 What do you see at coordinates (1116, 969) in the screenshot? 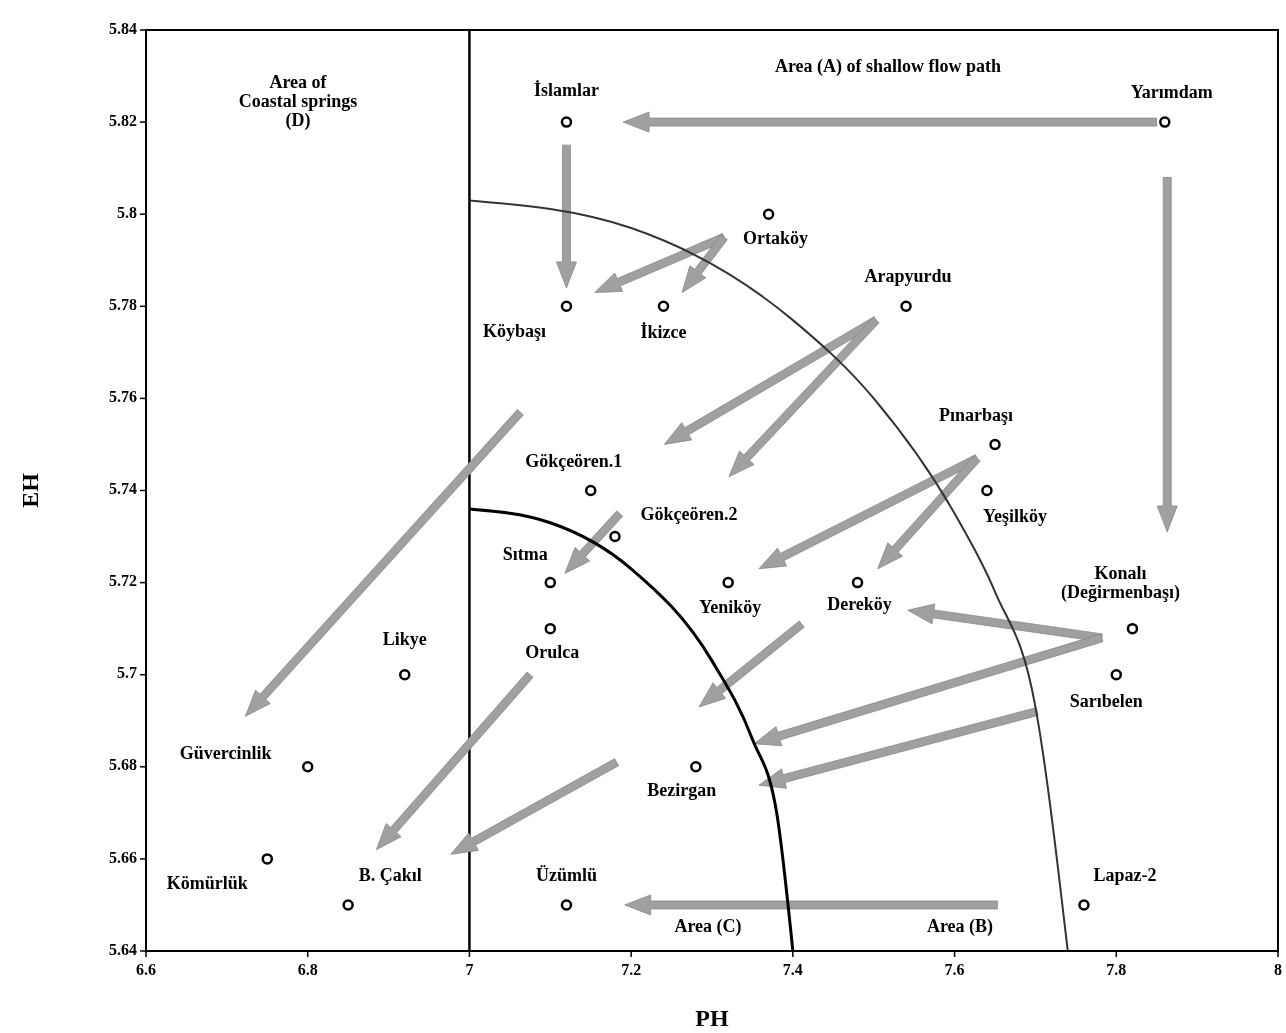
I see `x-tick-label: 7.8` at bounding box center [1116, 969].